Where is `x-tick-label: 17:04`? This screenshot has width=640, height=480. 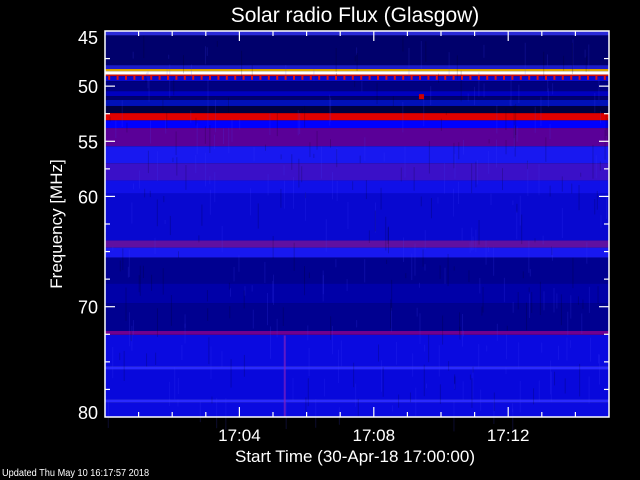
x-tick-label: 17:04 is located at coordinates (239, 435).